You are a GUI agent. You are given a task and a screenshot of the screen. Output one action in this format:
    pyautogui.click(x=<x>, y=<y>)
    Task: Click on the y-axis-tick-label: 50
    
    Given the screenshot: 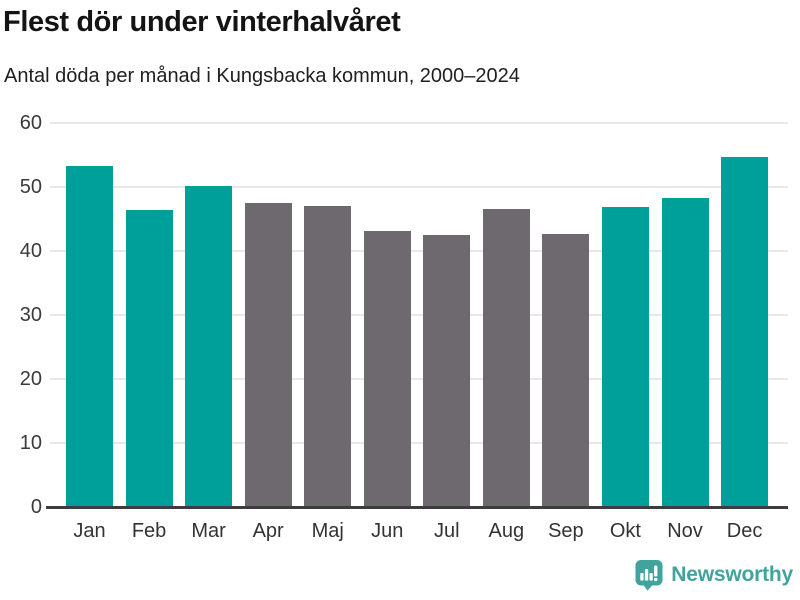 What is the action you would take?
    pyautogui.click(x=30, y=187)
    